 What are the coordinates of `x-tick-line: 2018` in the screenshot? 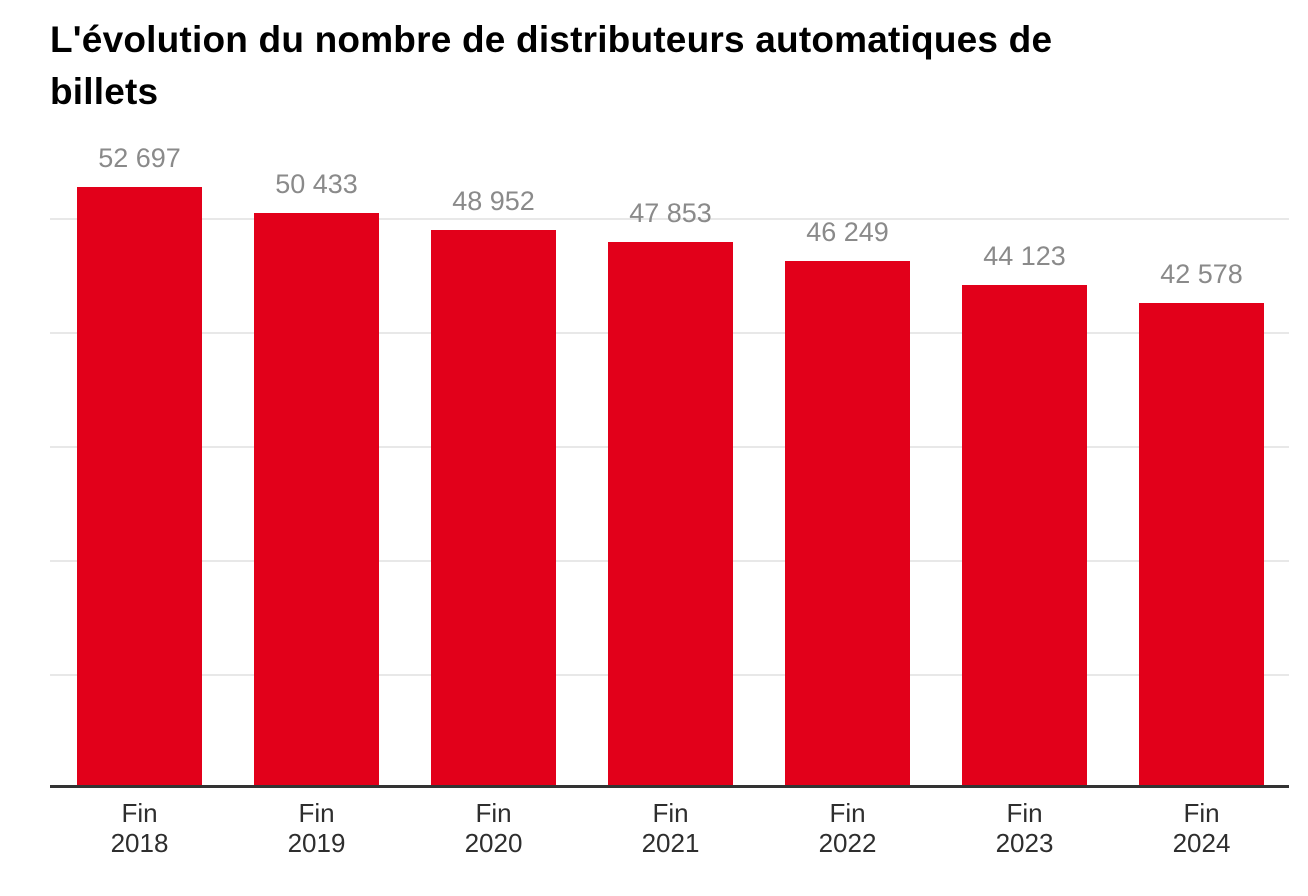 It's located at (139, 843).